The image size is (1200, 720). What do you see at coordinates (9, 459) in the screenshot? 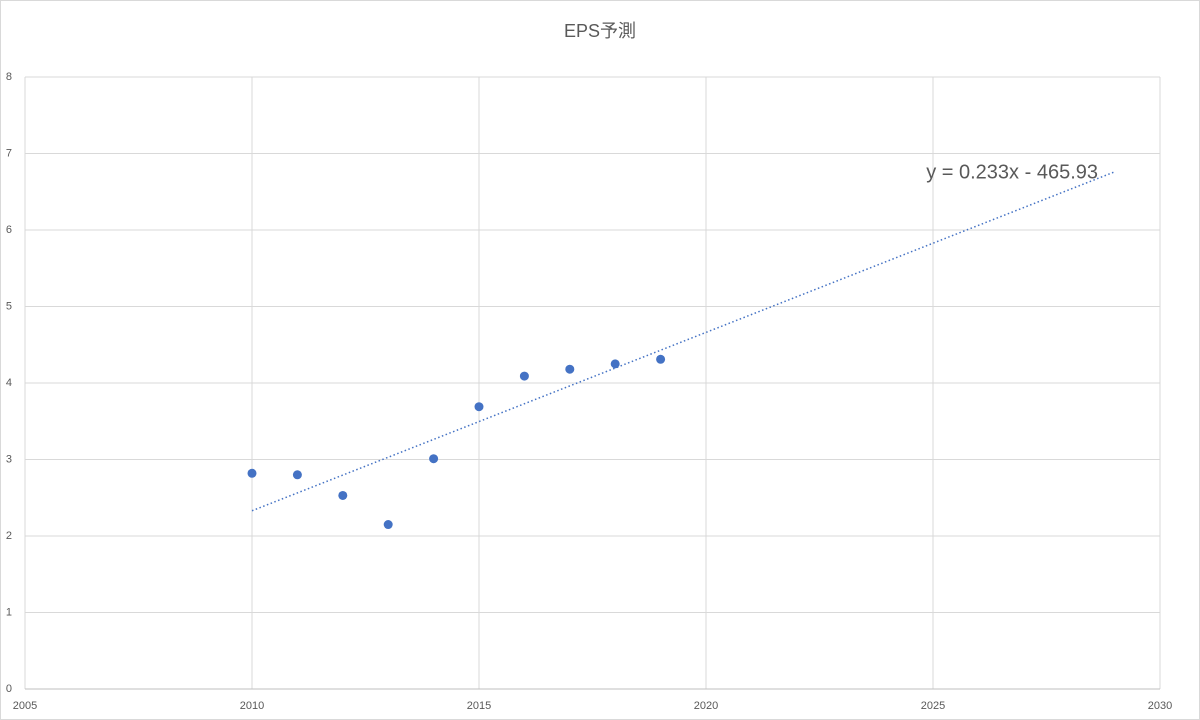
I see `y-tick-label: 3` at bounding box center [9, 459].